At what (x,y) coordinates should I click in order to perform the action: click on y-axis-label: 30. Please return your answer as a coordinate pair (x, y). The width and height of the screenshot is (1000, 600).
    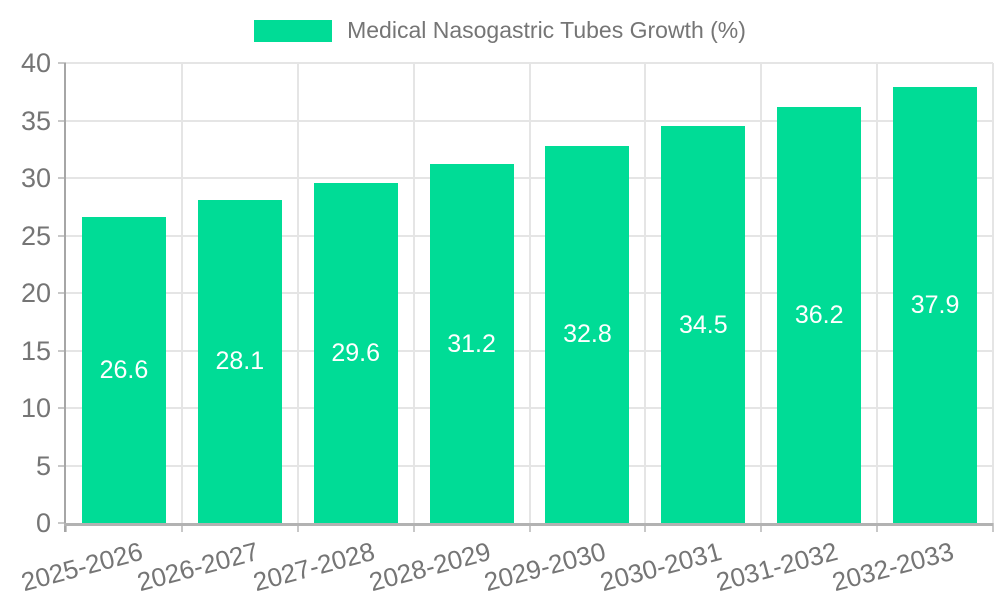
    Looking at the image, I should click on (35, 178).